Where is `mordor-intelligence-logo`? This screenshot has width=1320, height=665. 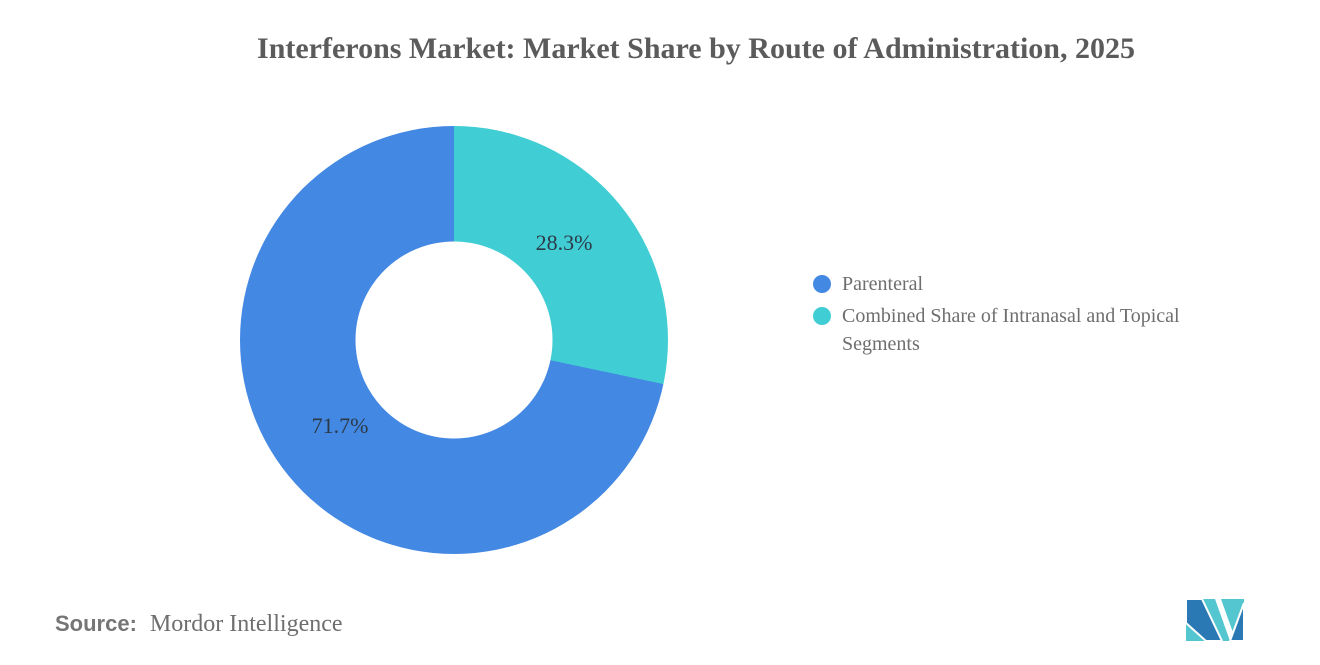
mordor-intelligence-logo is located at coordinates (1215, 620).